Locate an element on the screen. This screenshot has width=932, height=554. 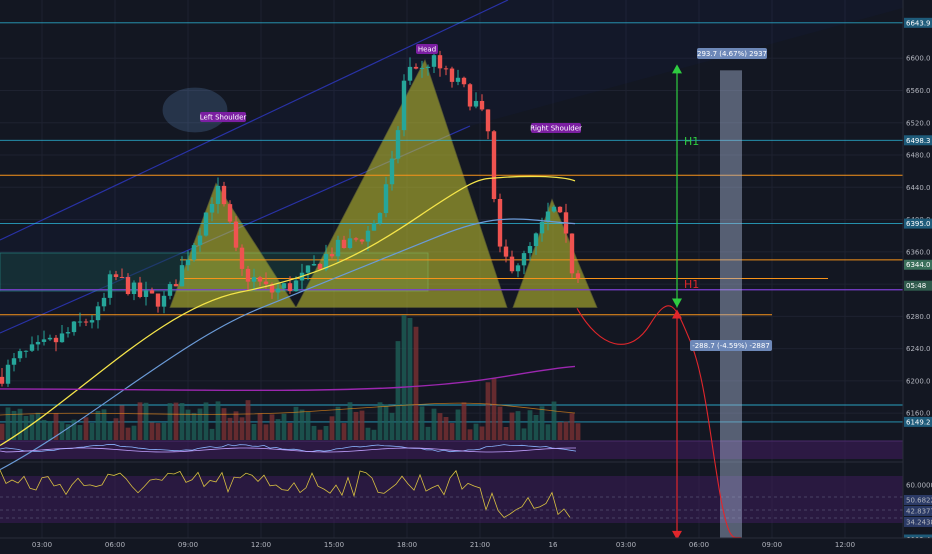
osc-tick-label: 42.8377 is located at coordinates (919, 512).